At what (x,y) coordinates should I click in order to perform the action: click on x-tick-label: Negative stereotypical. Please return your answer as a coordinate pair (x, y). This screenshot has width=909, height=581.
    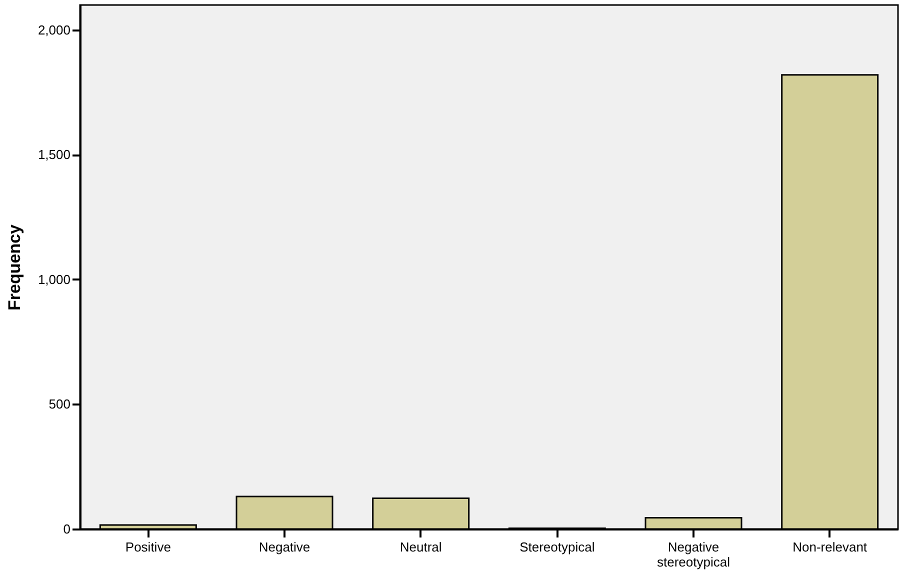
    Looking at the image, I should click on (693, 555).